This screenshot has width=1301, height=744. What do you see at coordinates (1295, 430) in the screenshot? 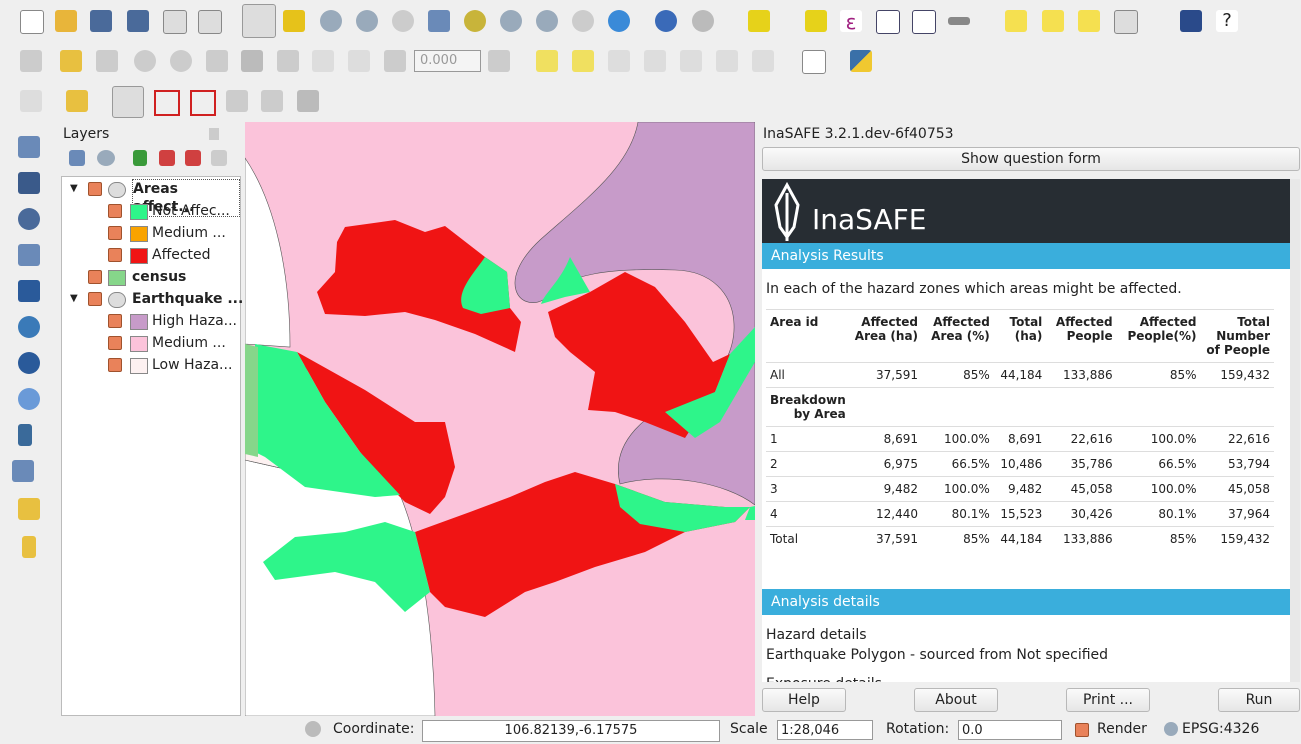
I see `scrollbar` at bounding box center [1295, 430].